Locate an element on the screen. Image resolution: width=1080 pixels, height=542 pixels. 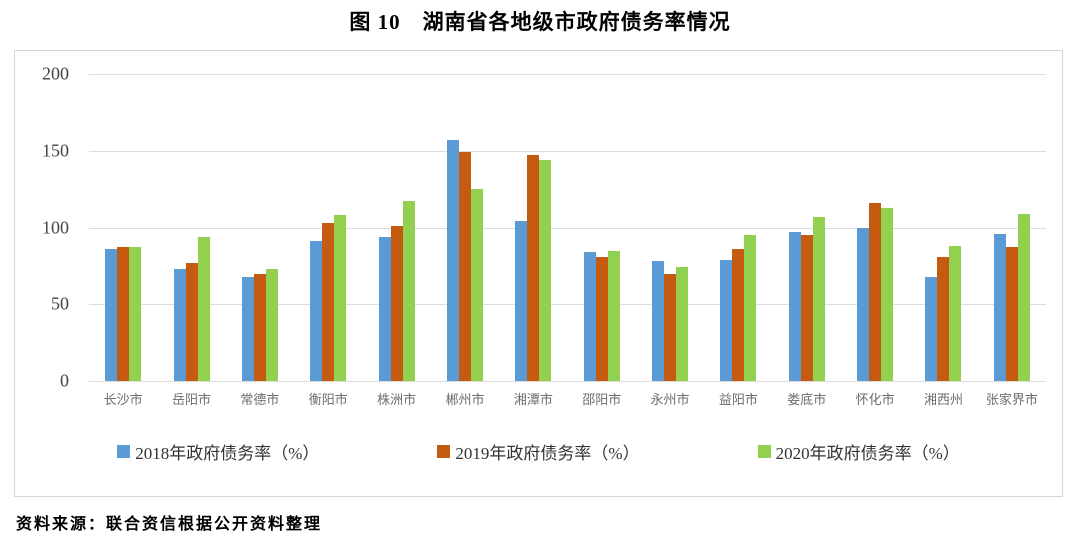
bar-2019年-郴州市 is located at coordinates (464, 266).